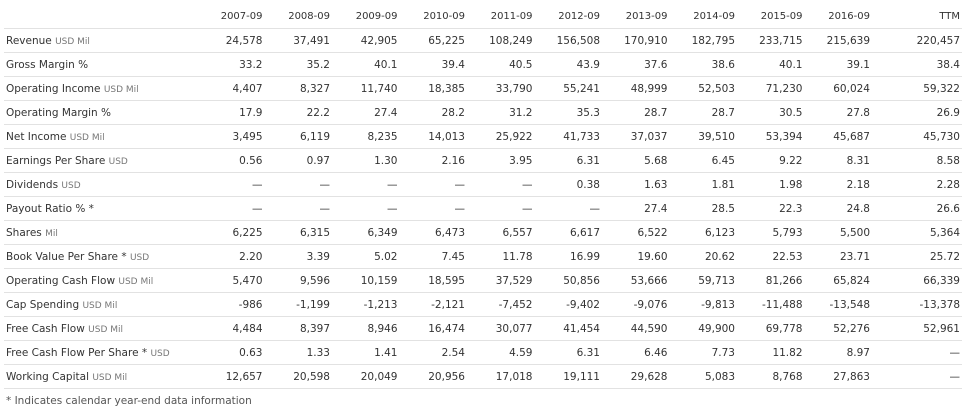  Describe the element at coordinates (308, 40) in the screenshot. I see `value-cell: 37,491` at that location.